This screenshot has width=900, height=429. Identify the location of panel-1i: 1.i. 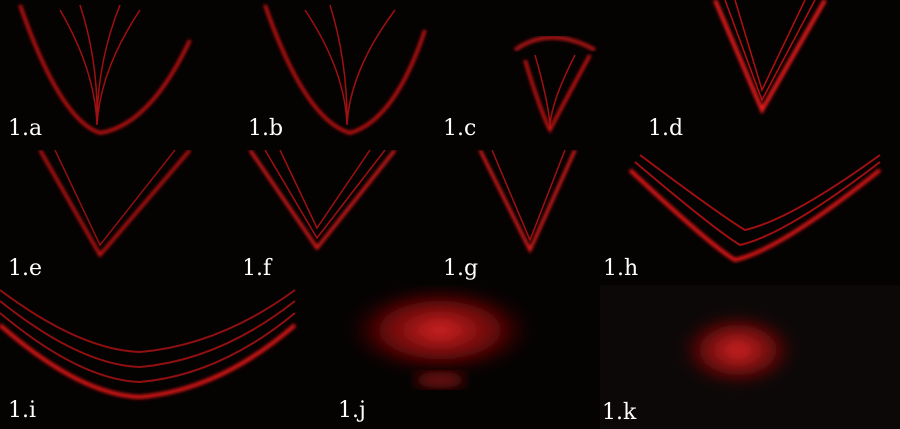
(150, 357).